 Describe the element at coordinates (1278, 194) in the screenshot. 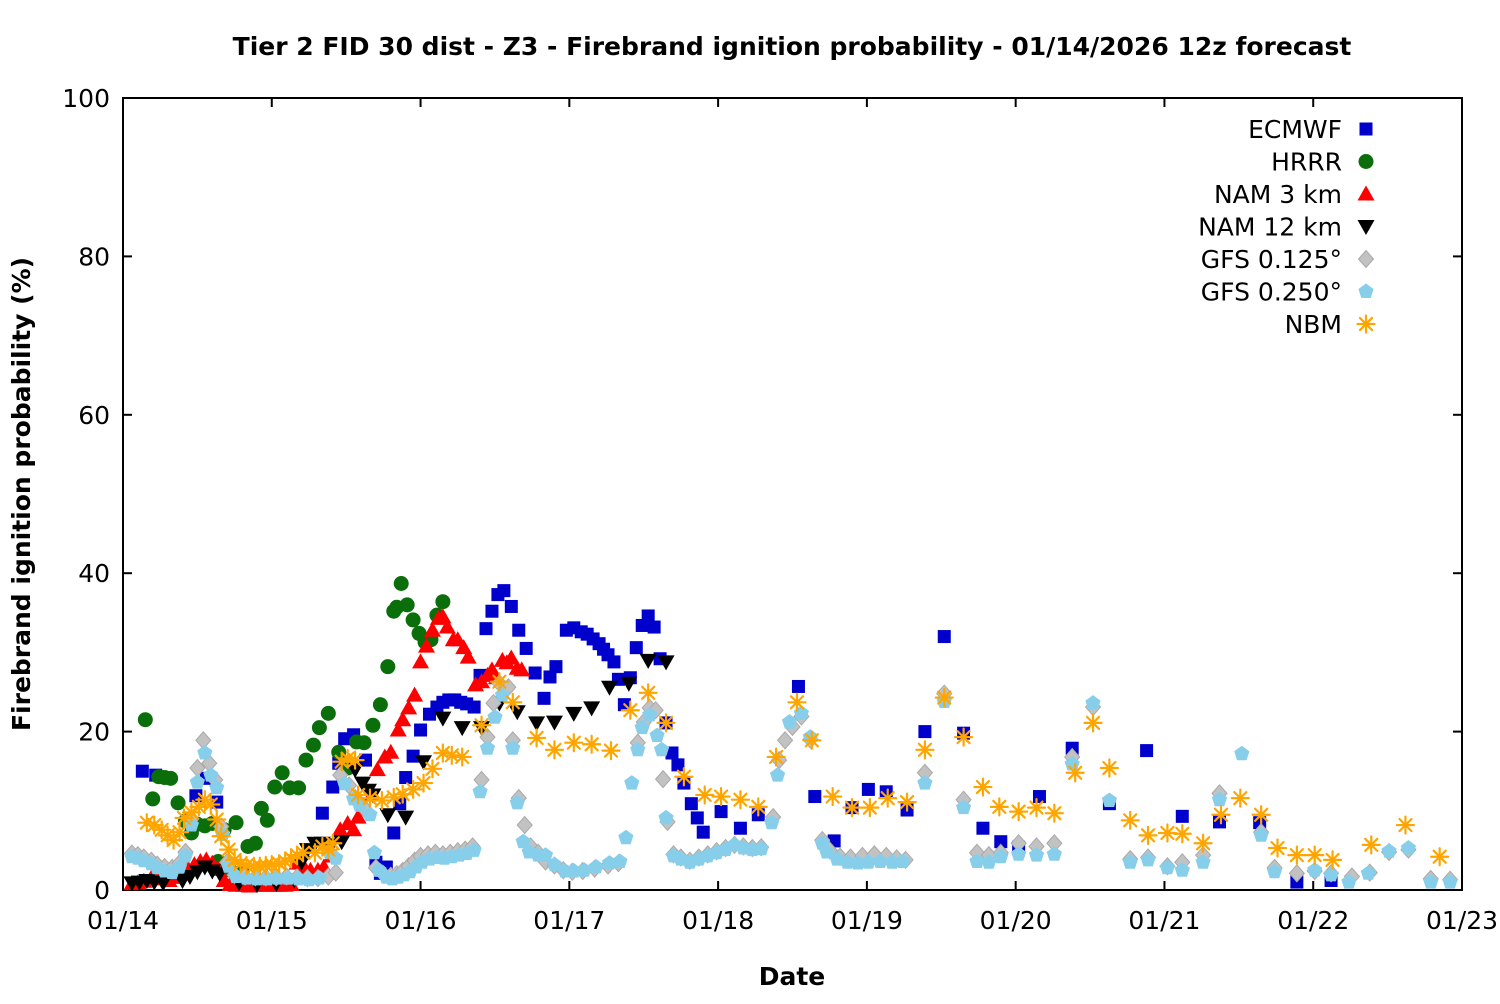

I see `legend-item-label: NAM 3 km` at that location.